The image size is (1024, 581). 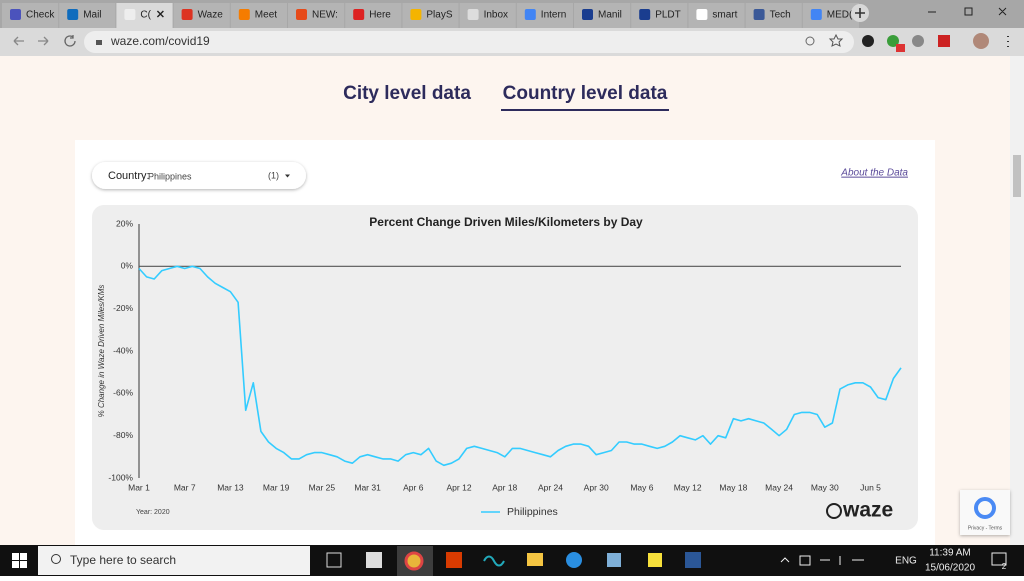 I want to click on recaptcha-text: Privacy - Terms, so click(x=985, y=528).